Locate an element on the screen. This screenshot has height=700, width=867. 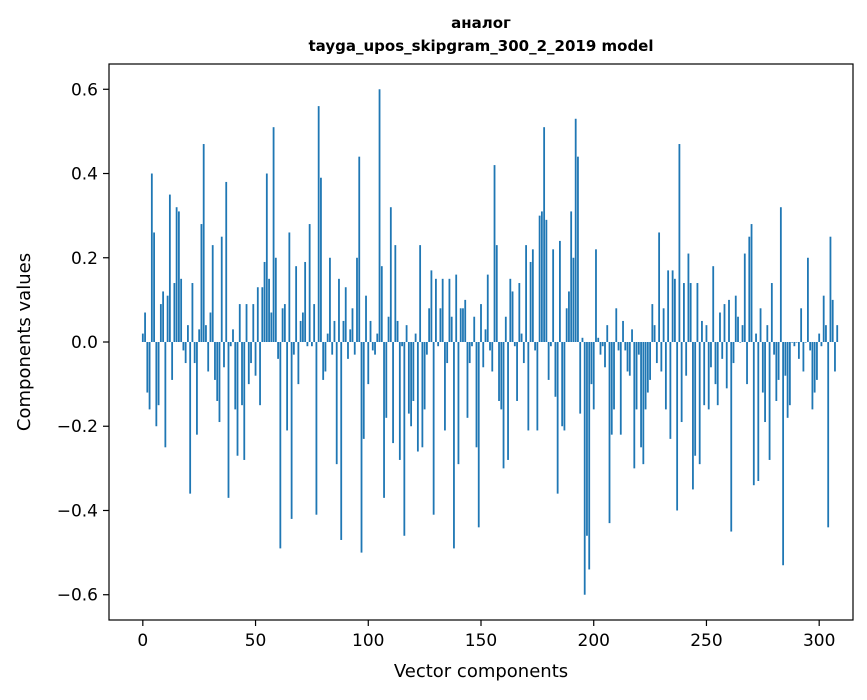
chart-title: аналог is located at coordinates (481, 23).